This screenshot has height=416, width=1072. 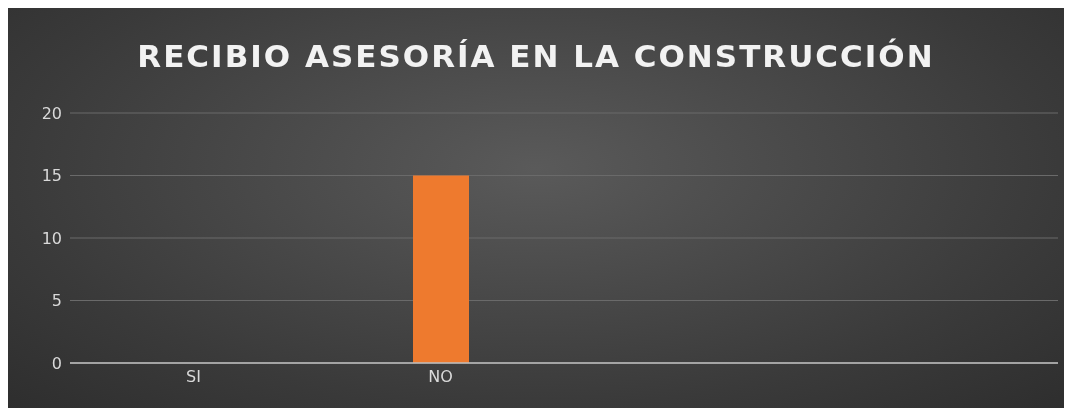 I want to click on x-tick-label: SI, so click(x=193, y=377).